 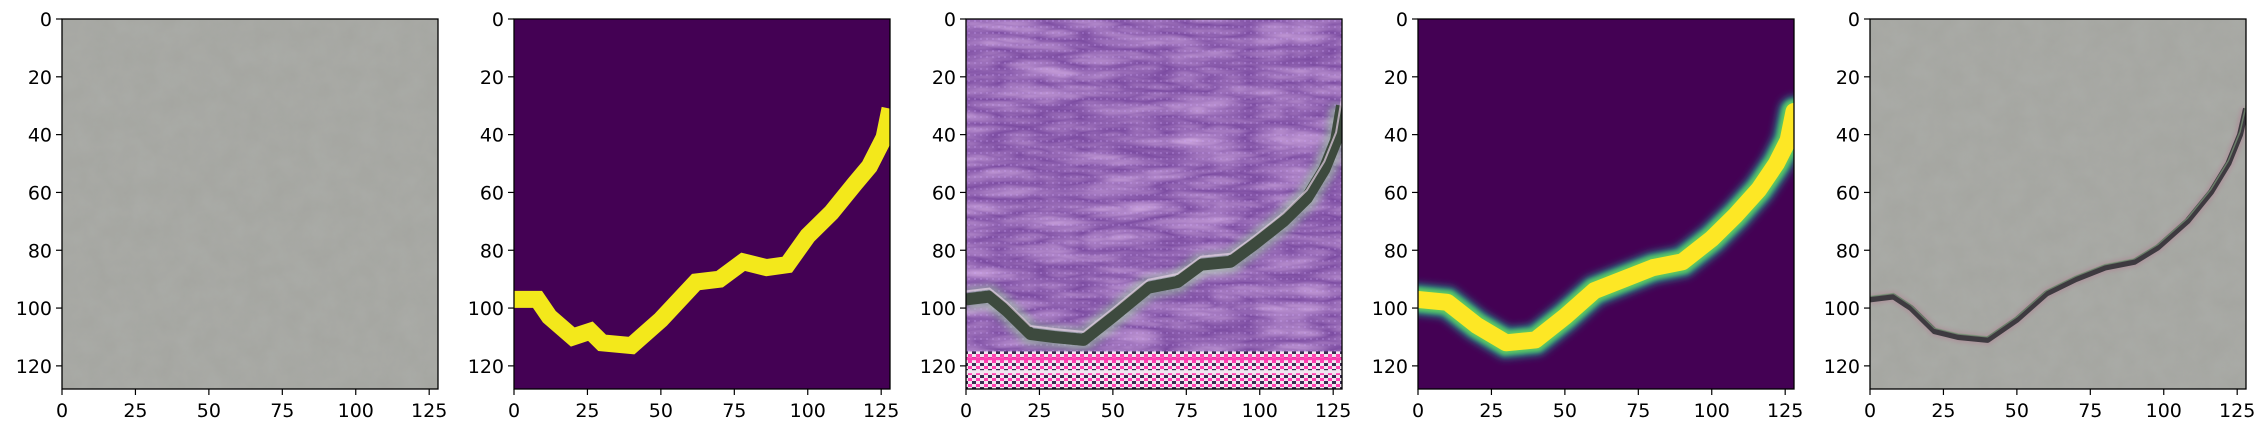 What do you see at coordinates (702, 230) in the screenshot?
I see `crack-mask-line` at bounding box center [702, 230].